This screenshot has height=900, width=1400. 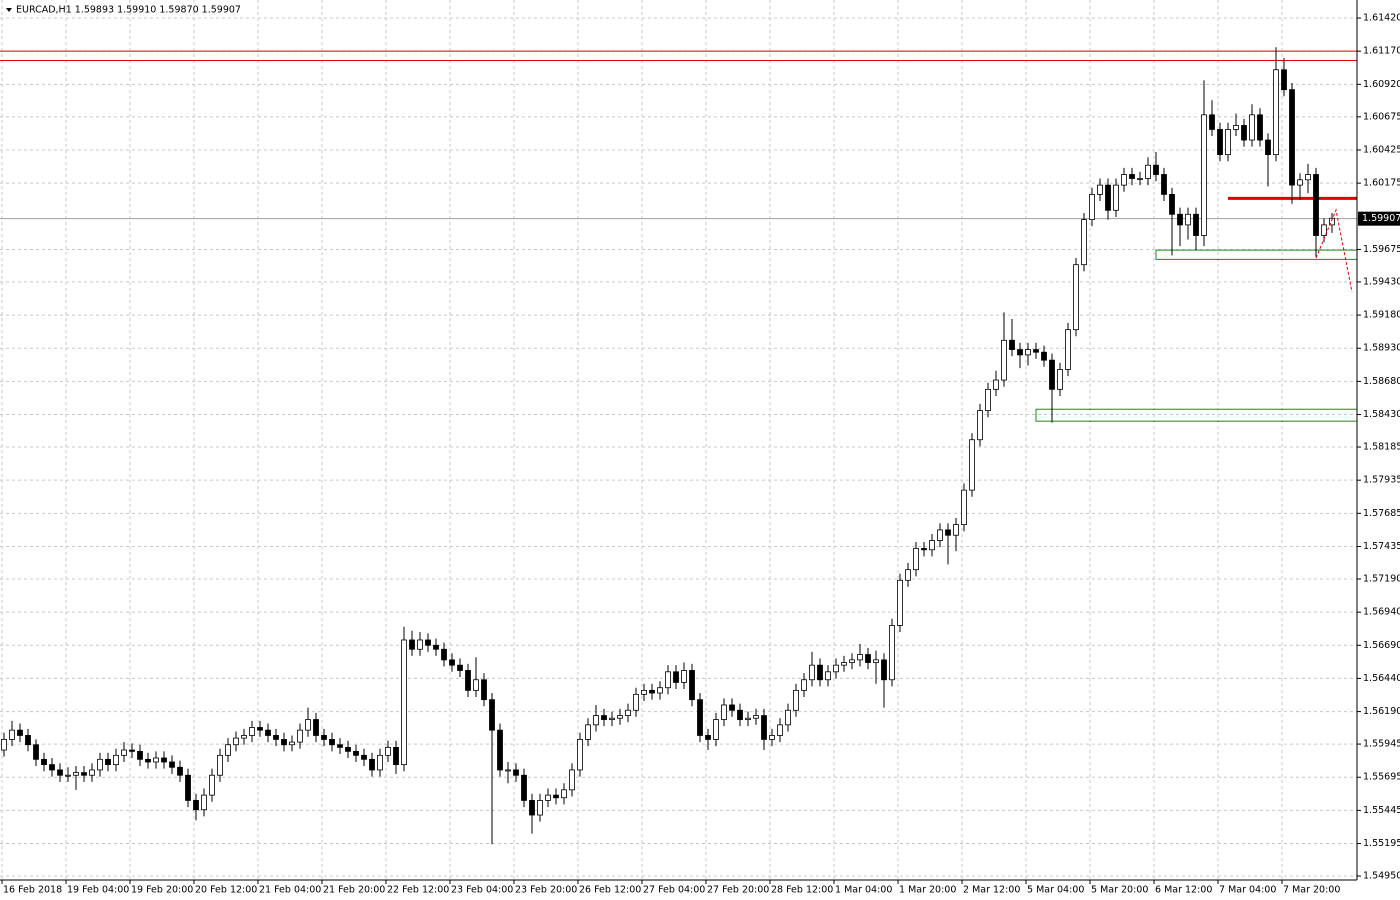 I want to click on y-tick-label: 1.57685, so click(x=1381, y=513).